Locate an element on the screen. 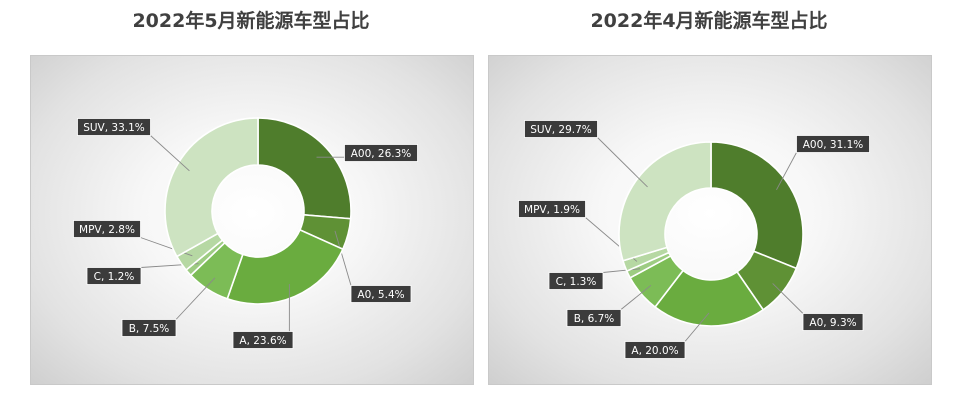 The height and width of the screenshot is (400, 960). data-label-box-may-c is located at coordinates (114, 276).